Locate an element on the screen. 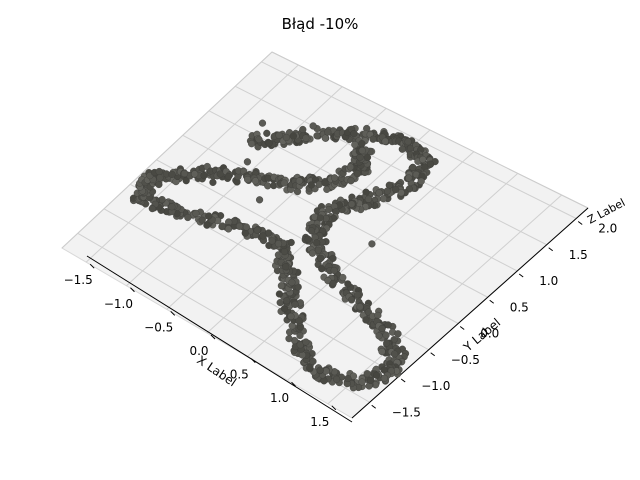 The image size is (640, 480). y-tick-label: −1.5 is located at coordinates (406, 412).